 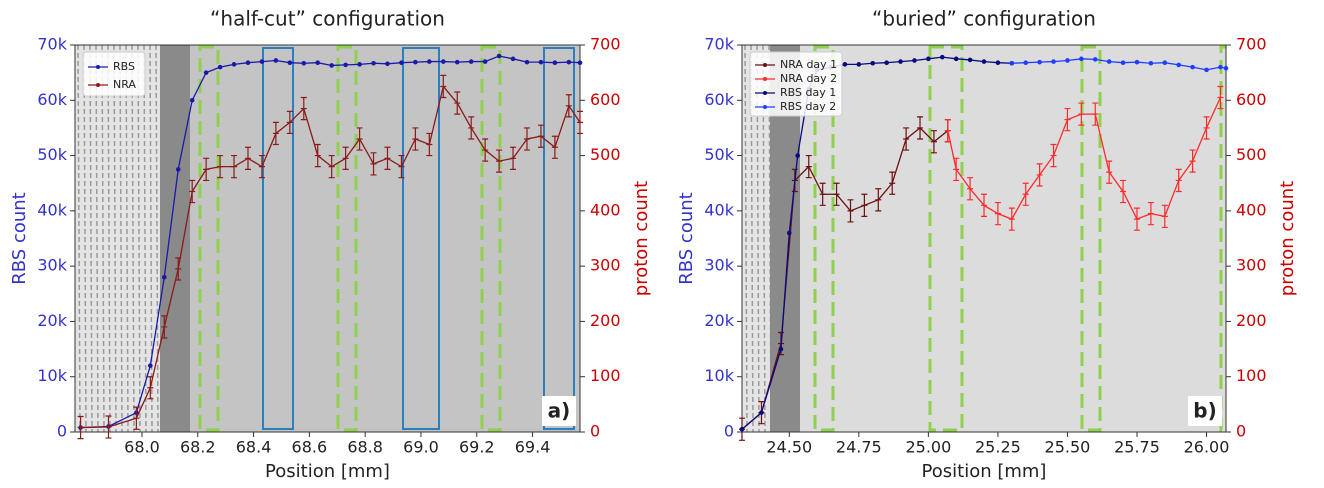 What do you see at coordinates (719, 320) in the screenshot?
I see `y-tick-label: 20k` at bounding box center [719, 320].